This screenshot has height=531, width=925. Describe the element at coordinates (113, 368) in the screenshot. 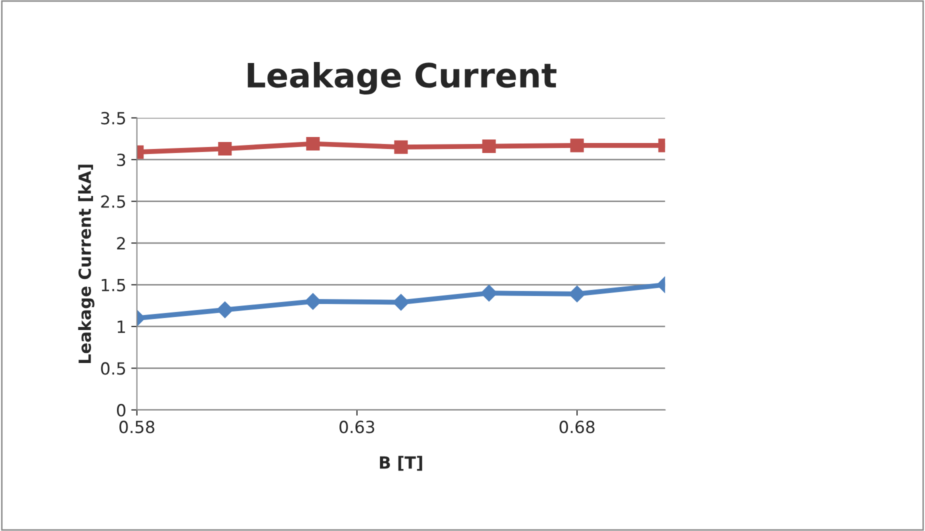

I see `y-tick-label: 0.5` at that location.